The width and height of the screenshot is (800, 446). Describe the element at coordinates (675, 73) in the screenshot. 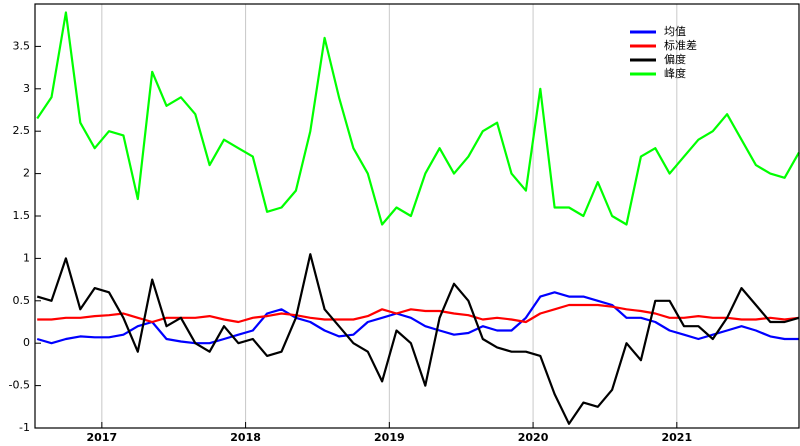

I see `legend-label: 峰度` at that location.